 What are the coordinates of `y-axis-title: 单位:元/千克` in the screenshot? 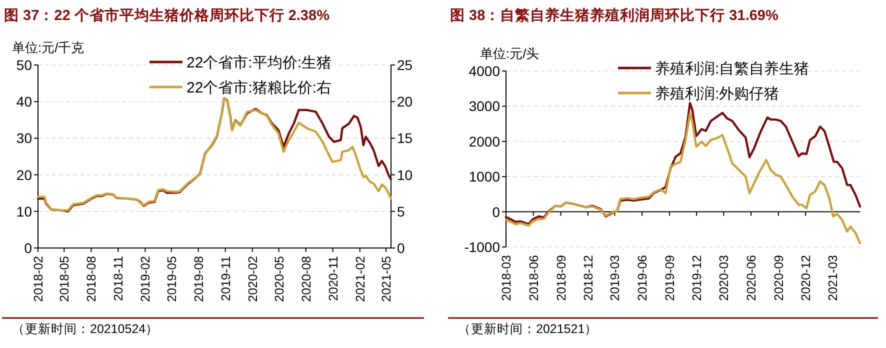 It's located at (48, 47).